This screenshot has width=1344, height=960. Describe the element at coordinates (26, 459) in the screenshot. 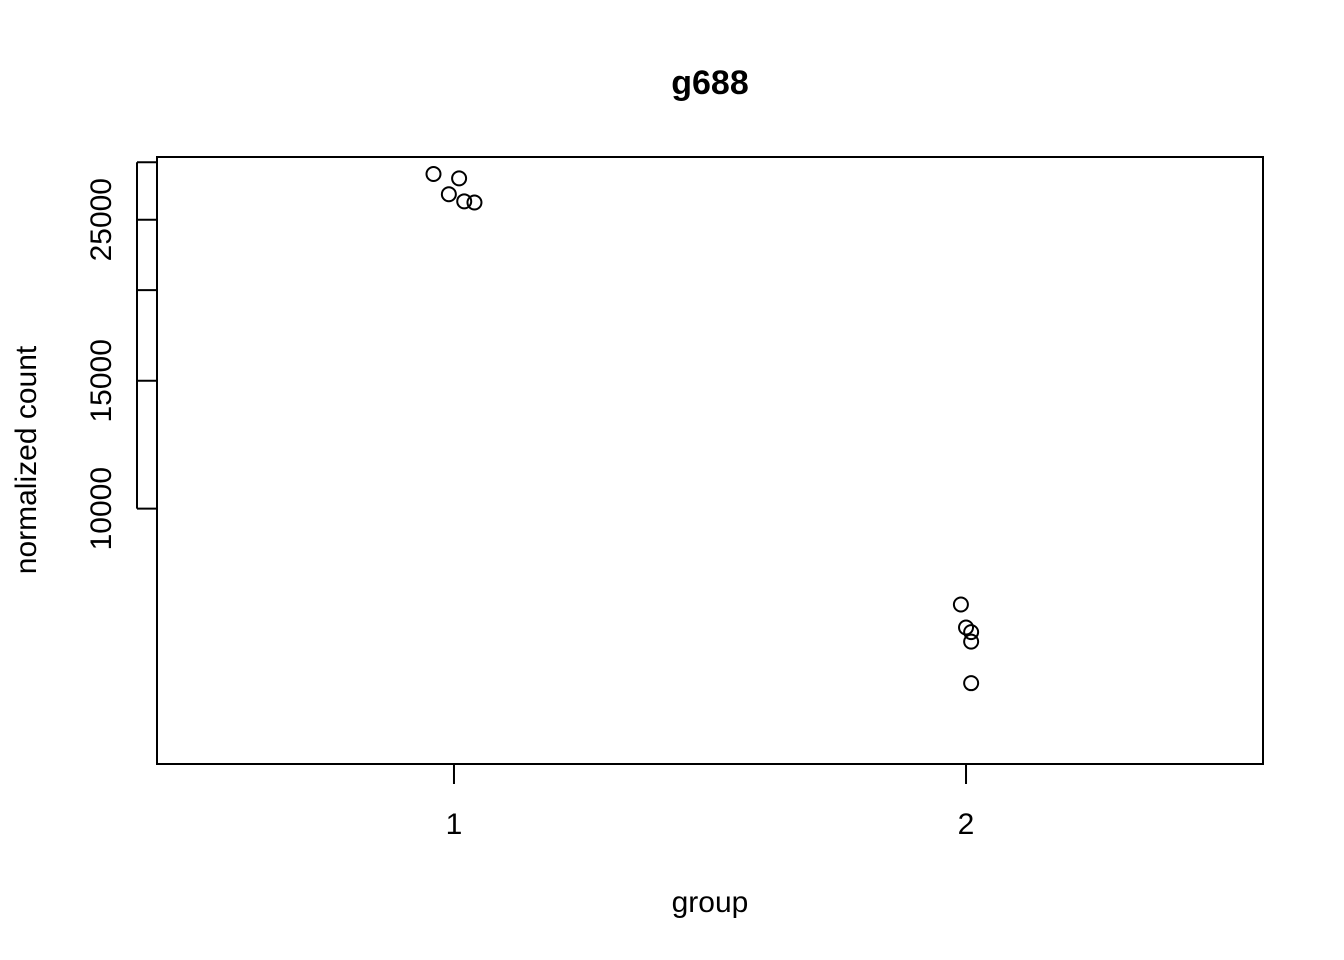

I see `y-axis-label: normalized count` at that location.